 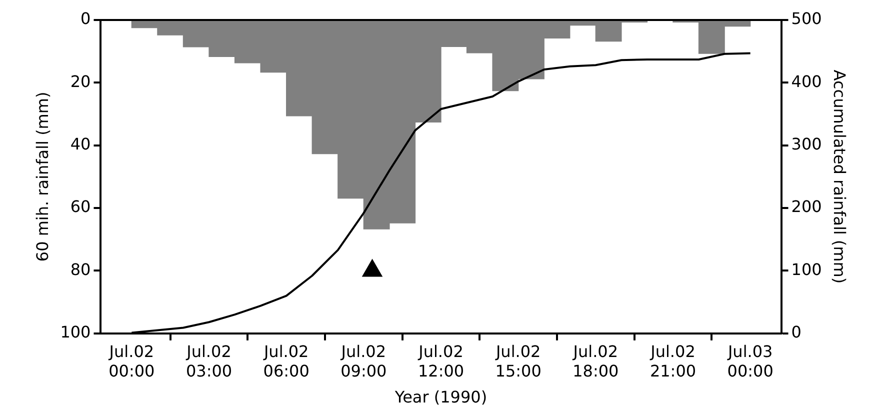 What do you see at coordinates (796, 332) in the screenshot?
I see `y2-tick-label: 0` at bounding box center [796, 332].